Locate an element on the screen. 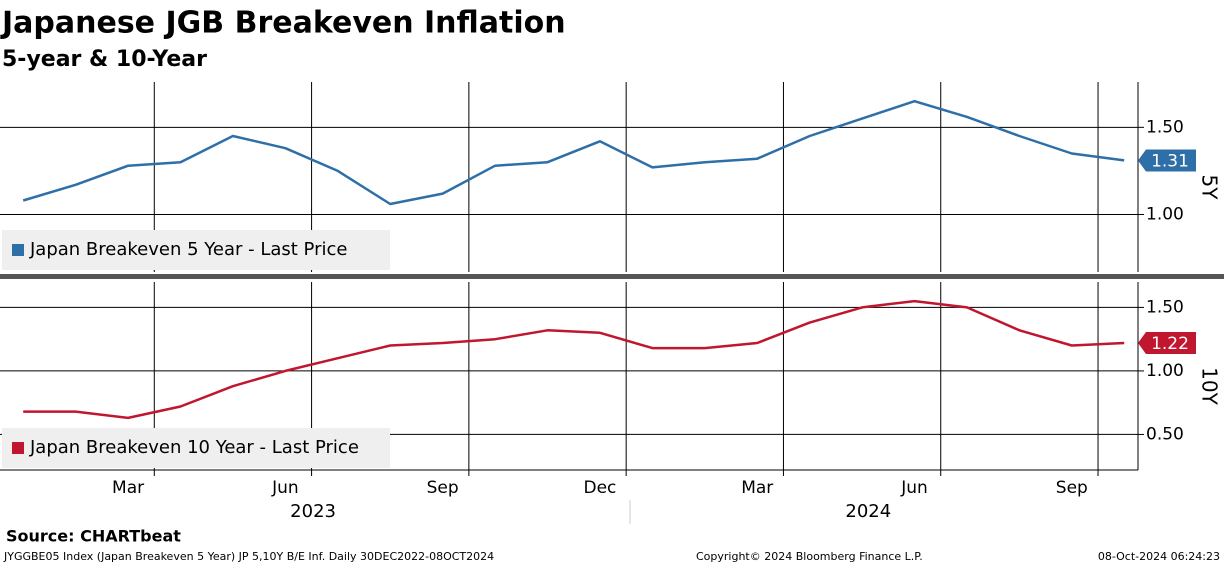 This screenshot has width=1224, height=566. year-label: 2023 is located at coordinates (313, 511).